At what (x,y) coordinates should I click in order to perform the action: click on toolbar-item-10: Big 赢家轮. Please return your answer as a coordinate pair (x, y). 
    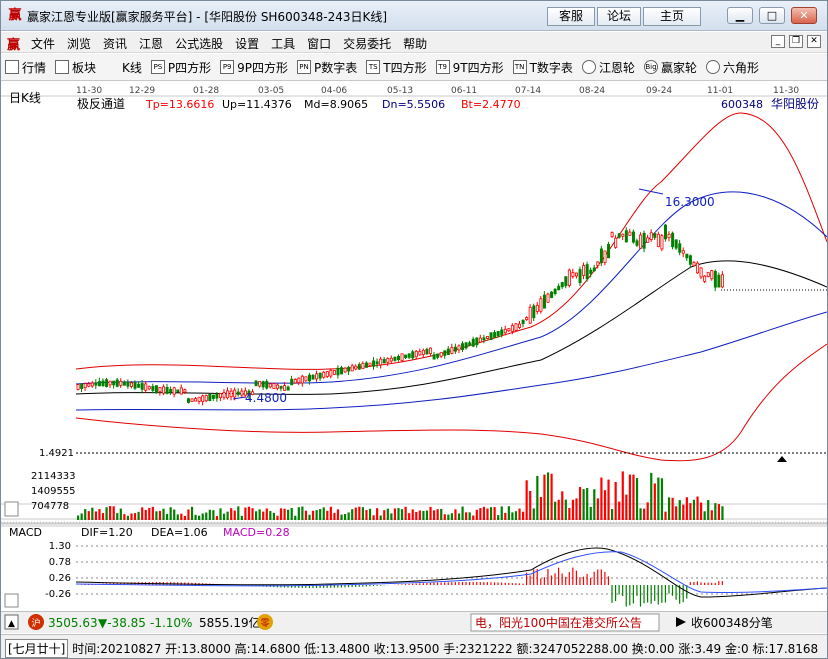
    Looking at the image, I should click on (670, 67).